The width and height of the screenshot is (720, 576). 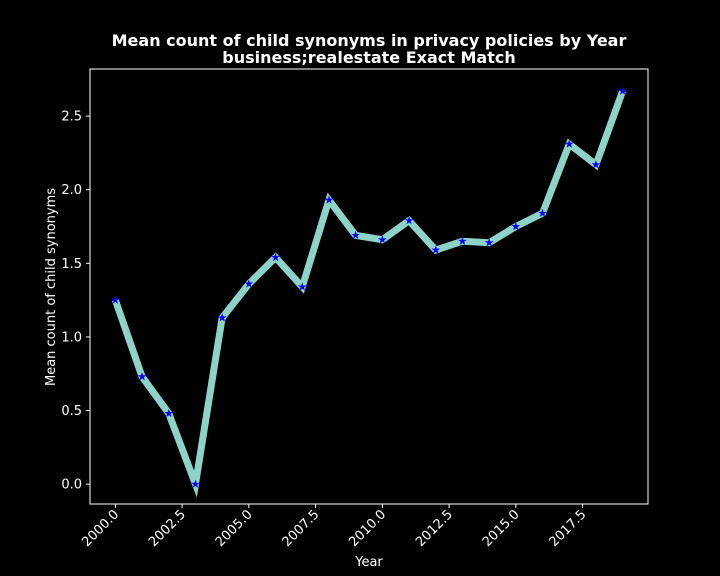 I want to click on x-axis-label: Year, so click(x=368, y=562).